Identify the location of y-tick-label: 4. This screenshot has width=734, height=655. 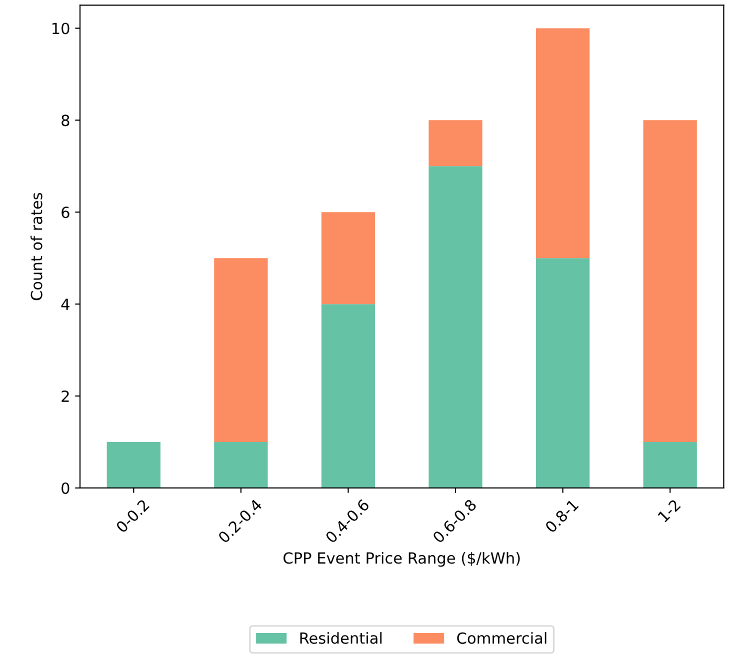
(65, 304).